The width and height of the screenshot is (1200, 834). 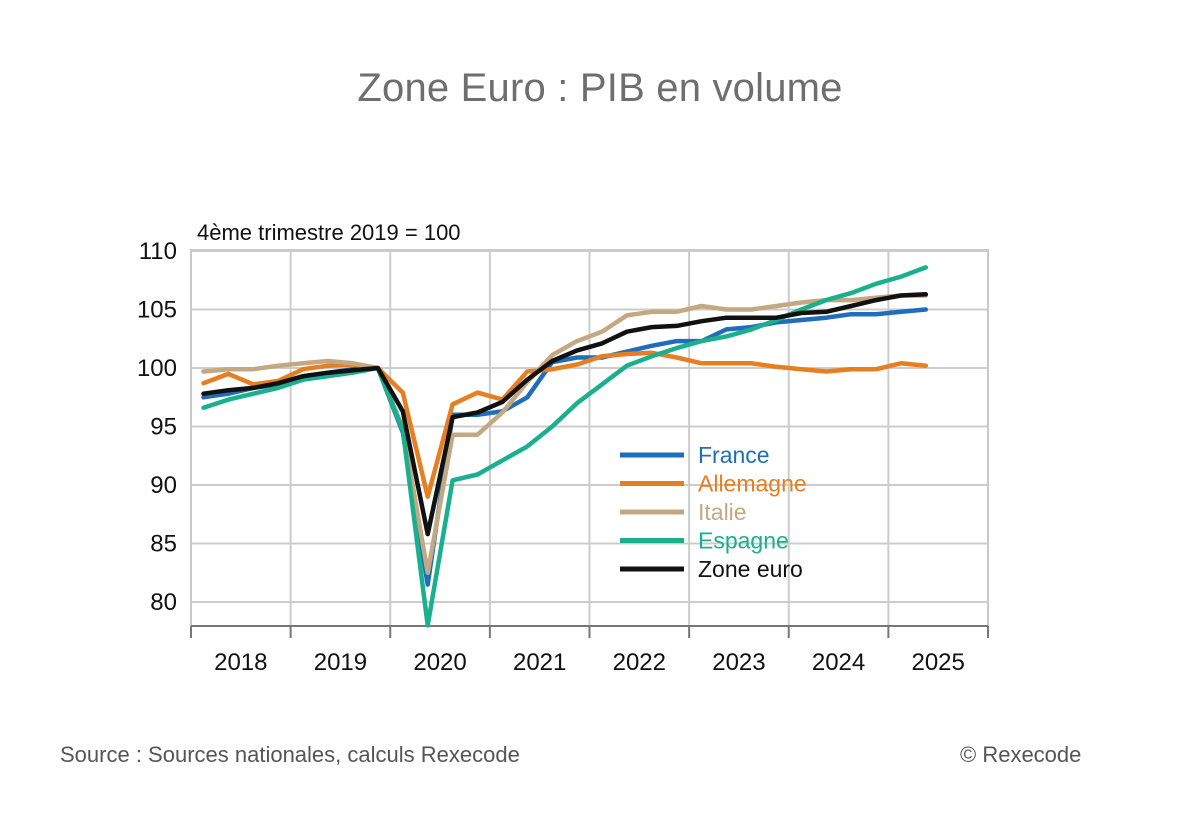 What do you see at coordinates (240, 662) in the screenshot?
I see `x-tick-label: 2018` at bounding box center [240, 662].